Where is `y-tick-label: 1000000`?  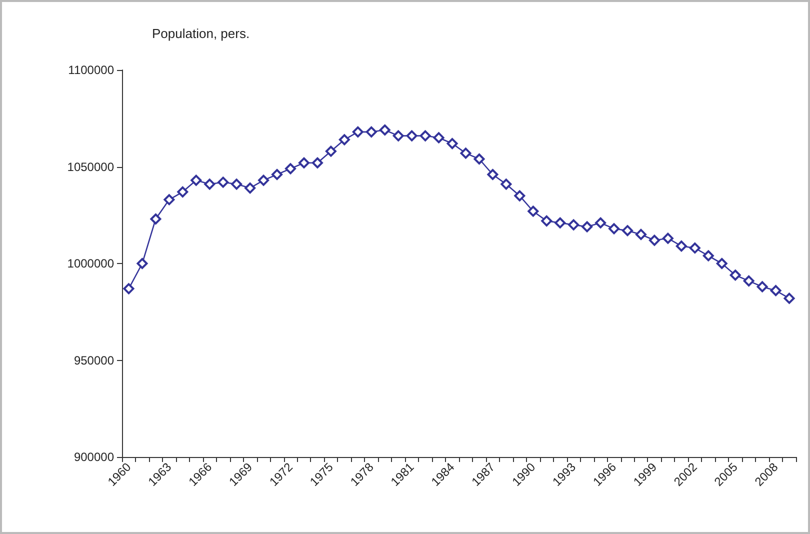 y-tick-label: 1000000 is located at coordinates (90, 263).